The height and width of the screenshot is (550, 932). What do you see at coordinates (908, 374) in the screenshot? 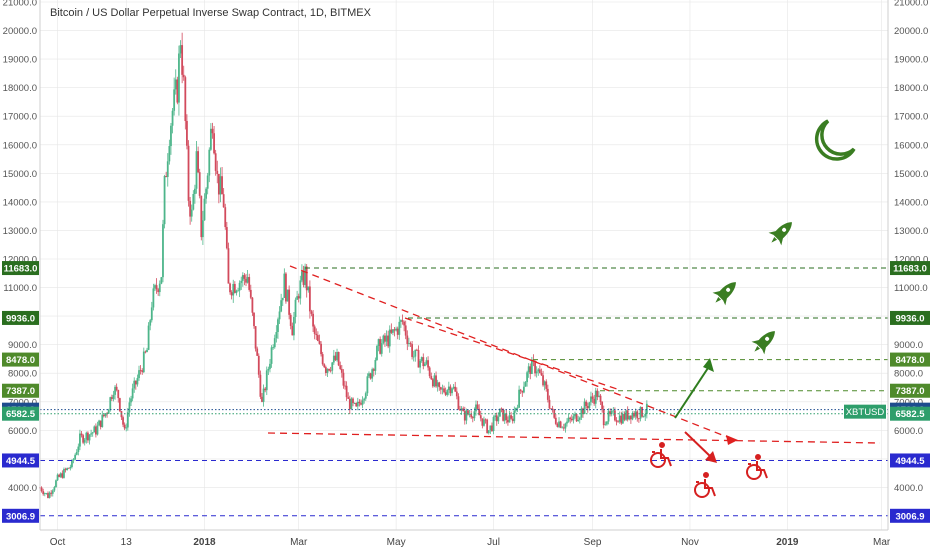
I see `y-tick-label-right: 8000.0` at bounding box center [908, 374].